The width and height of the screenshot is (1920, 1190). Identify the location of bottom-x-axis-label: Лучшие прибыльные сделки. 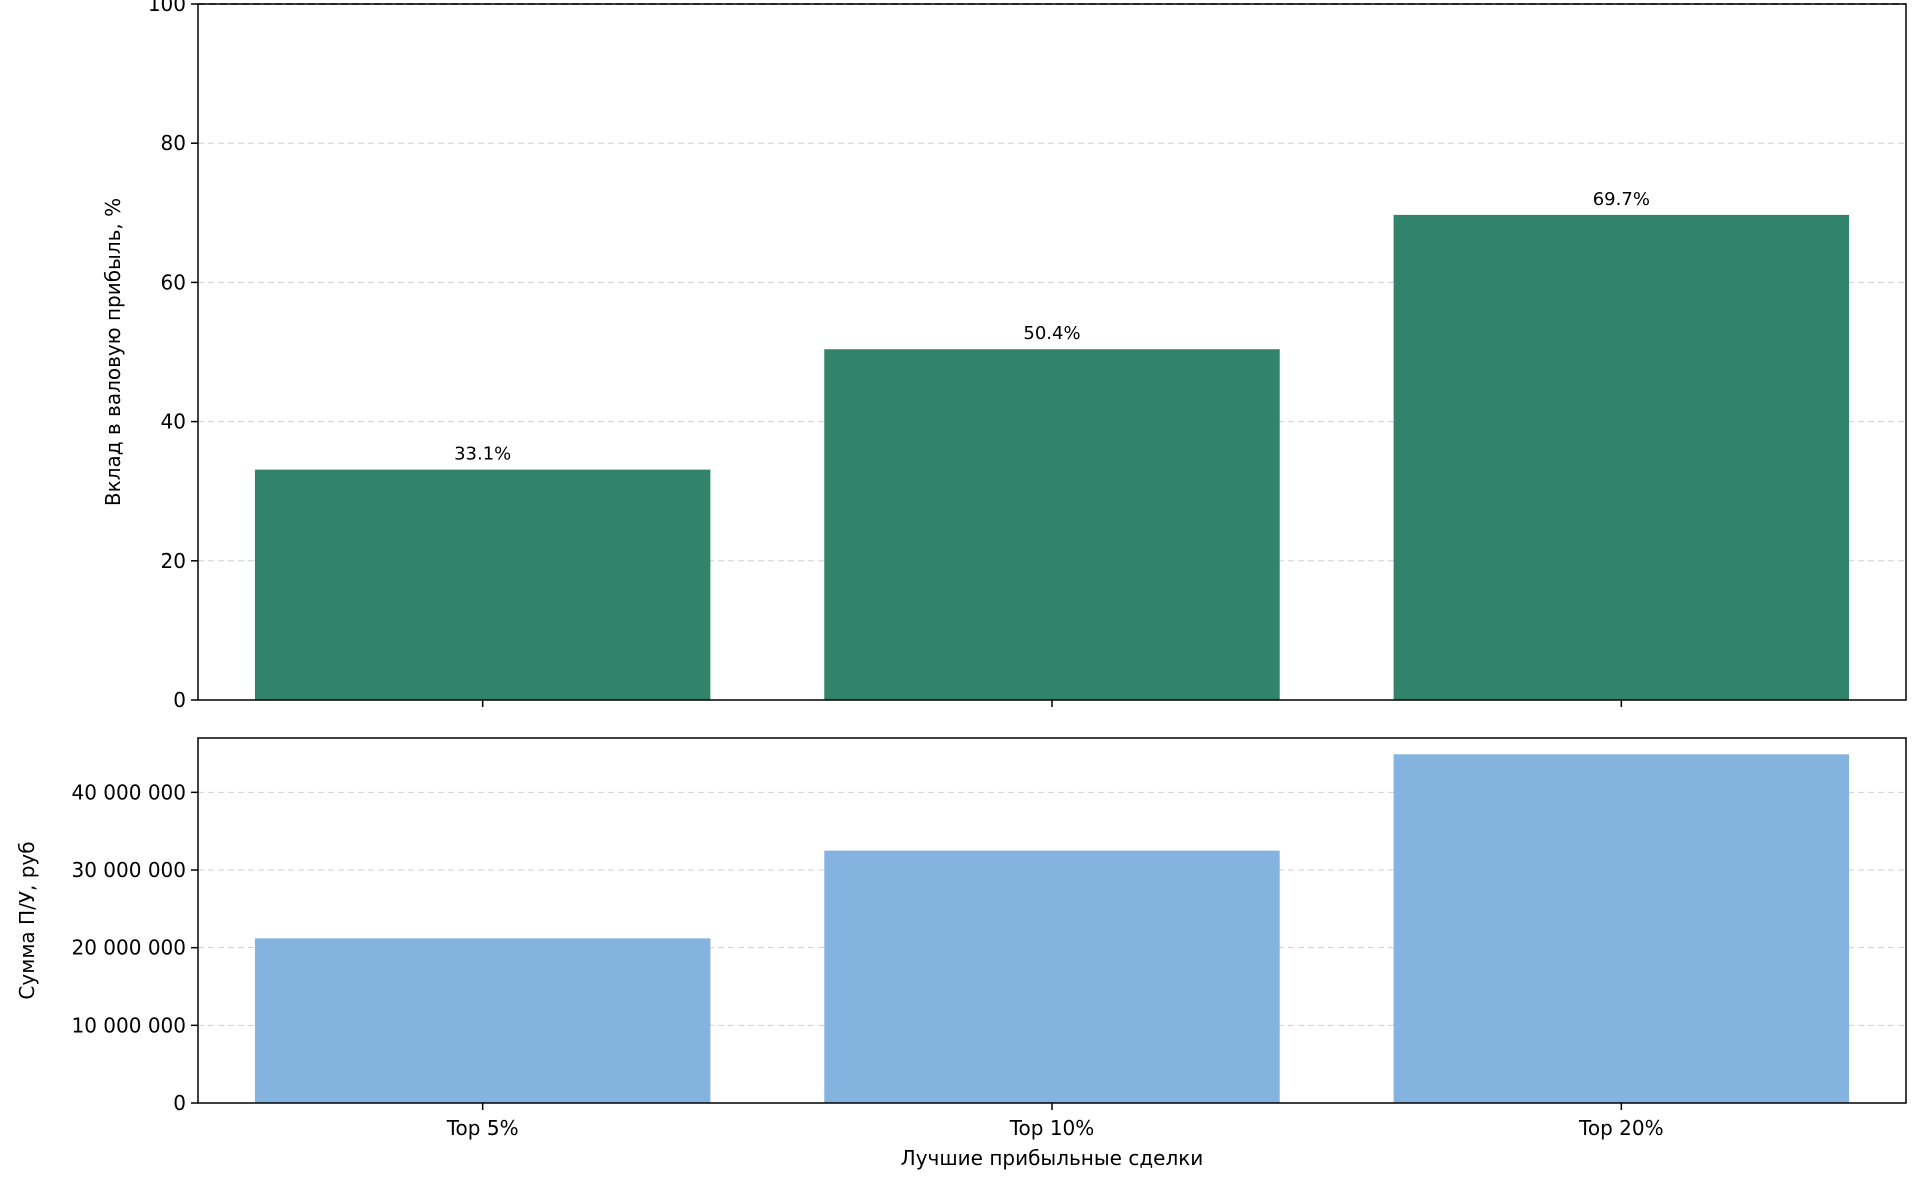
(1052, 1158).